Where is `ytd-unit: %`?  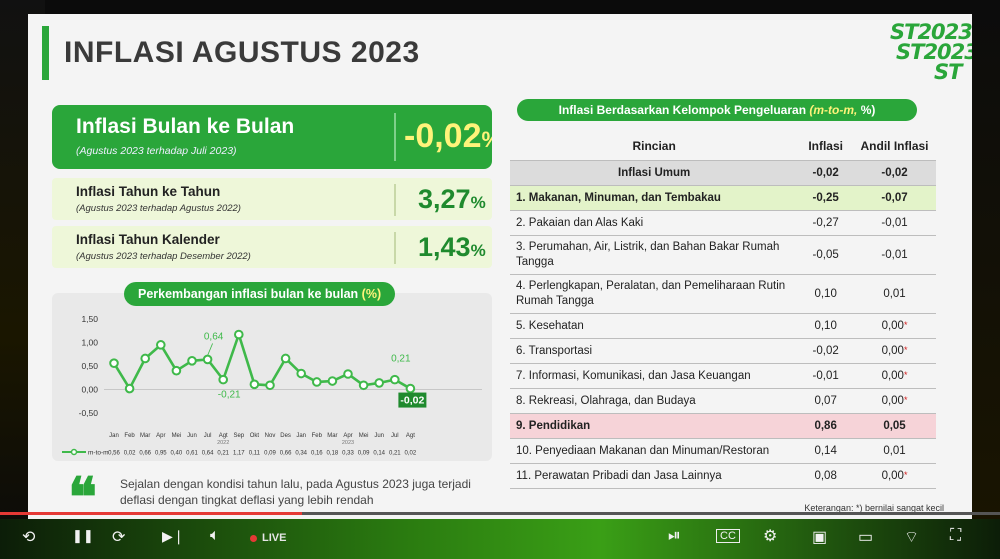
ytd-unit: % is located at coordinates (478, 250).